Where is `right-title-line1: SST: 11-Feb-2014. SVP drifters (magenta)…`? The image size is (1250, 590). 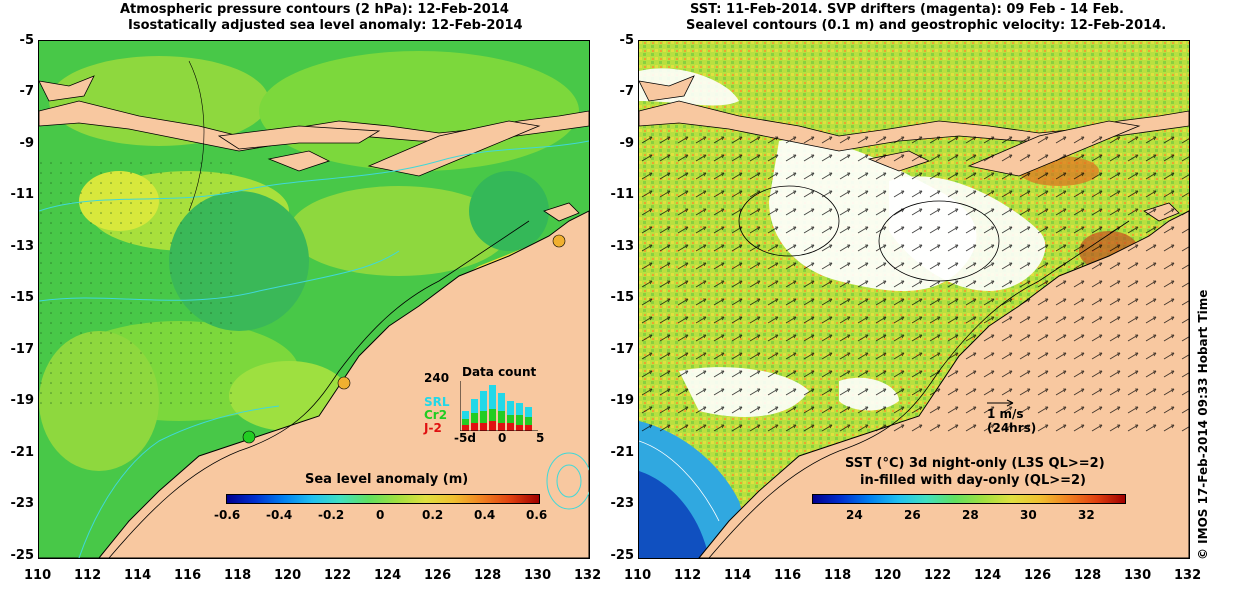 right-title-line1: SST: 11-Feb-2014. SVP drifters (magenta)… is located at coordinates (907, 9).